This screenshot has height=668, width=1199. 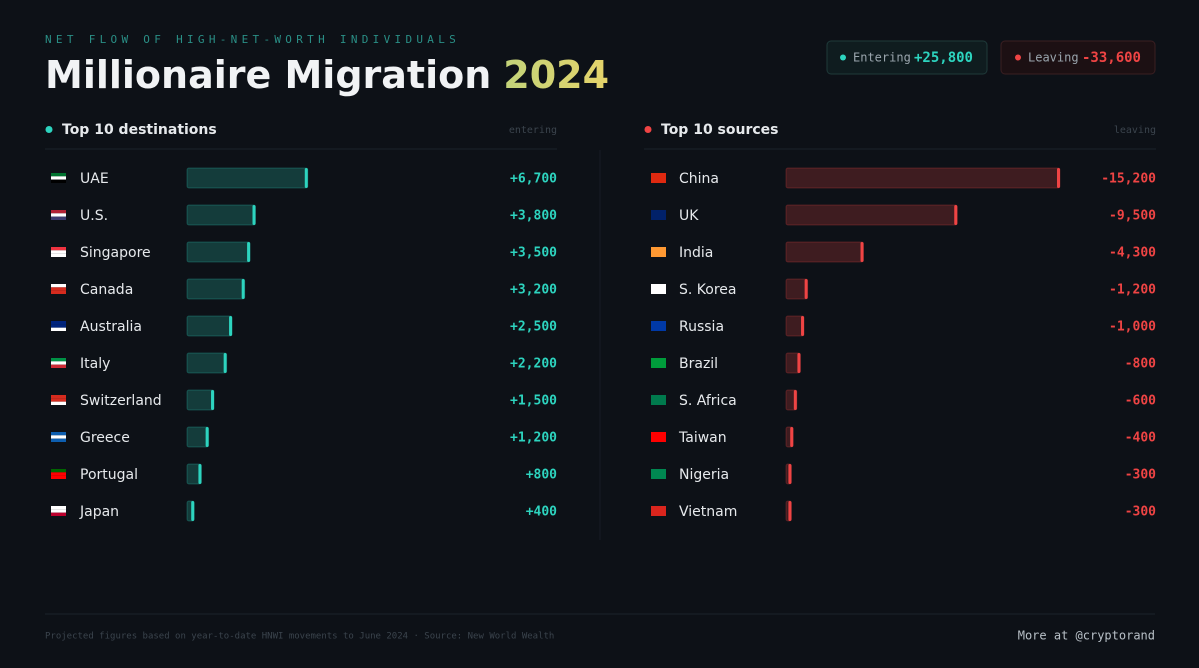 I want to click on value-label: +800, so click(x=541, y=475).